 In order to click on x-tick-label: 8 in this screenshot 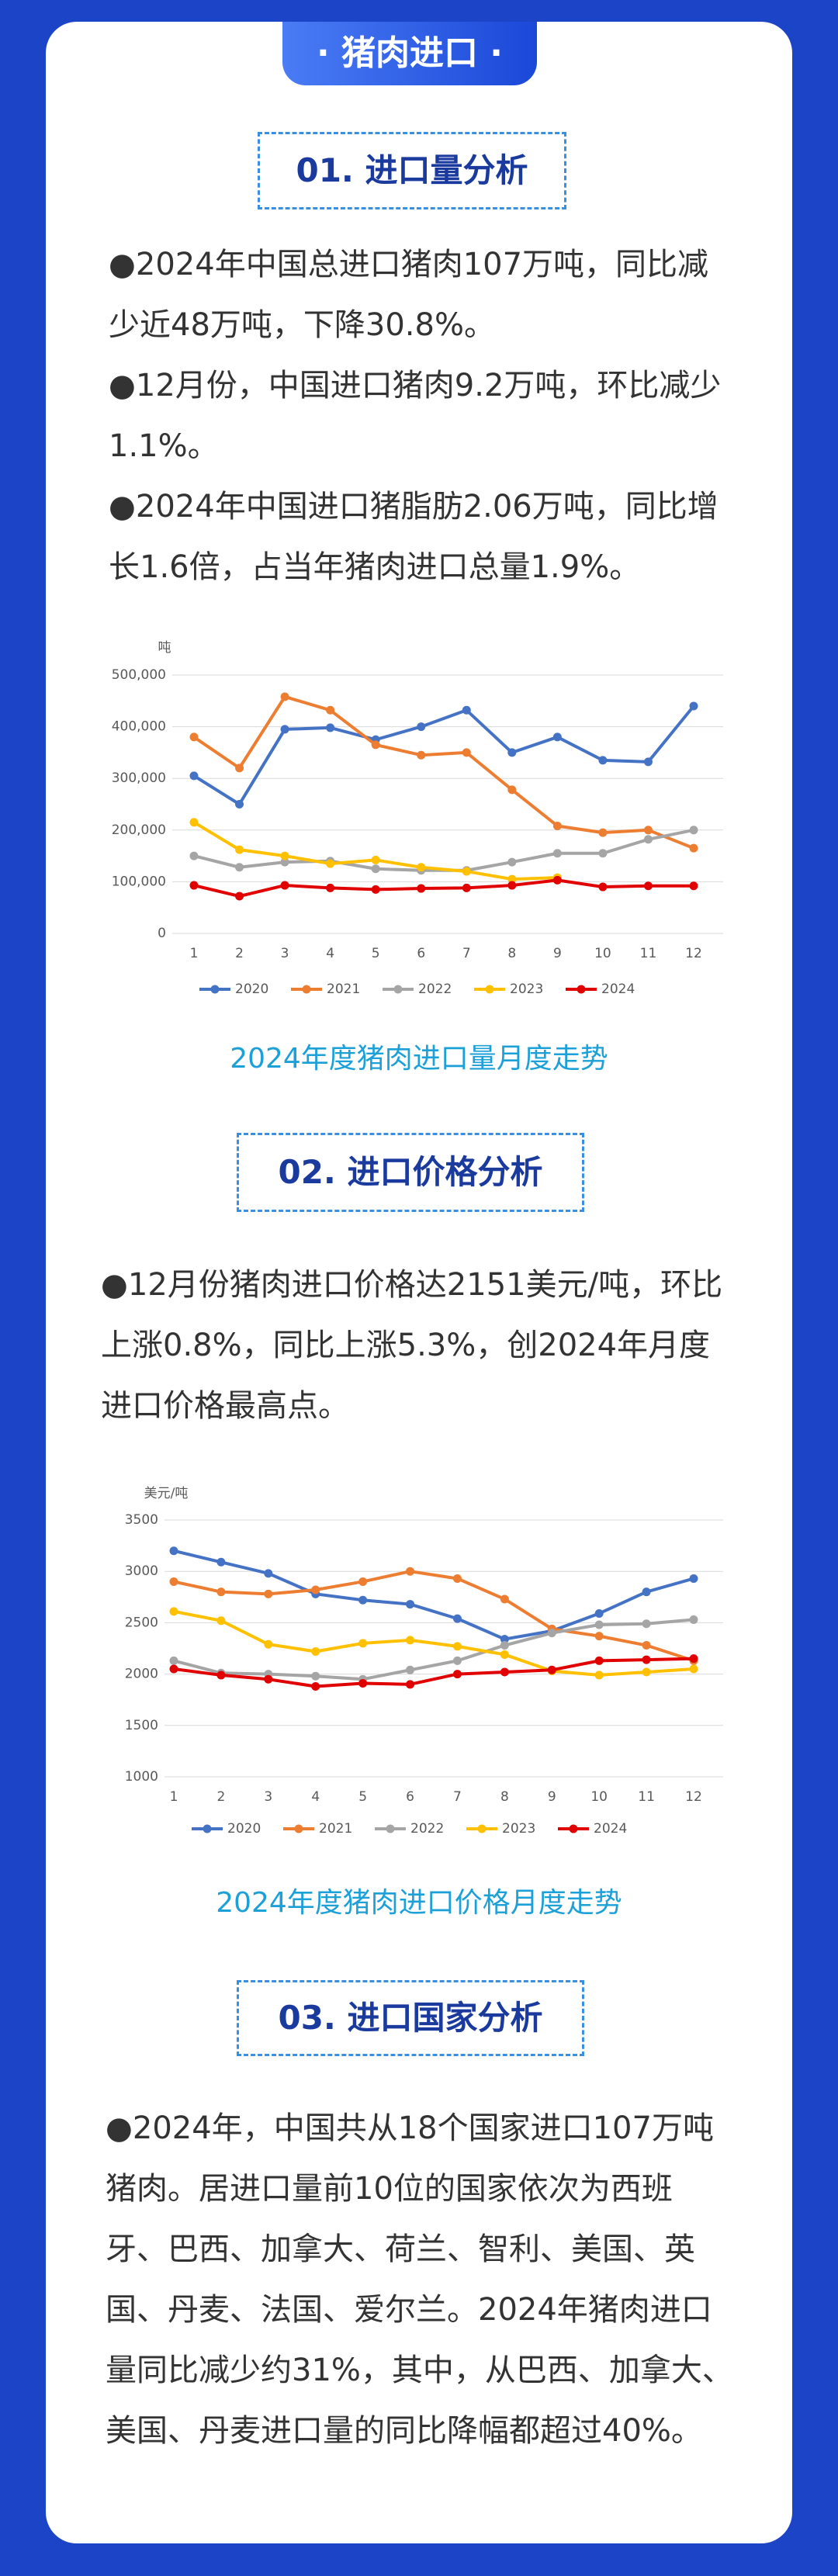, I will do `click(511, 953)`.